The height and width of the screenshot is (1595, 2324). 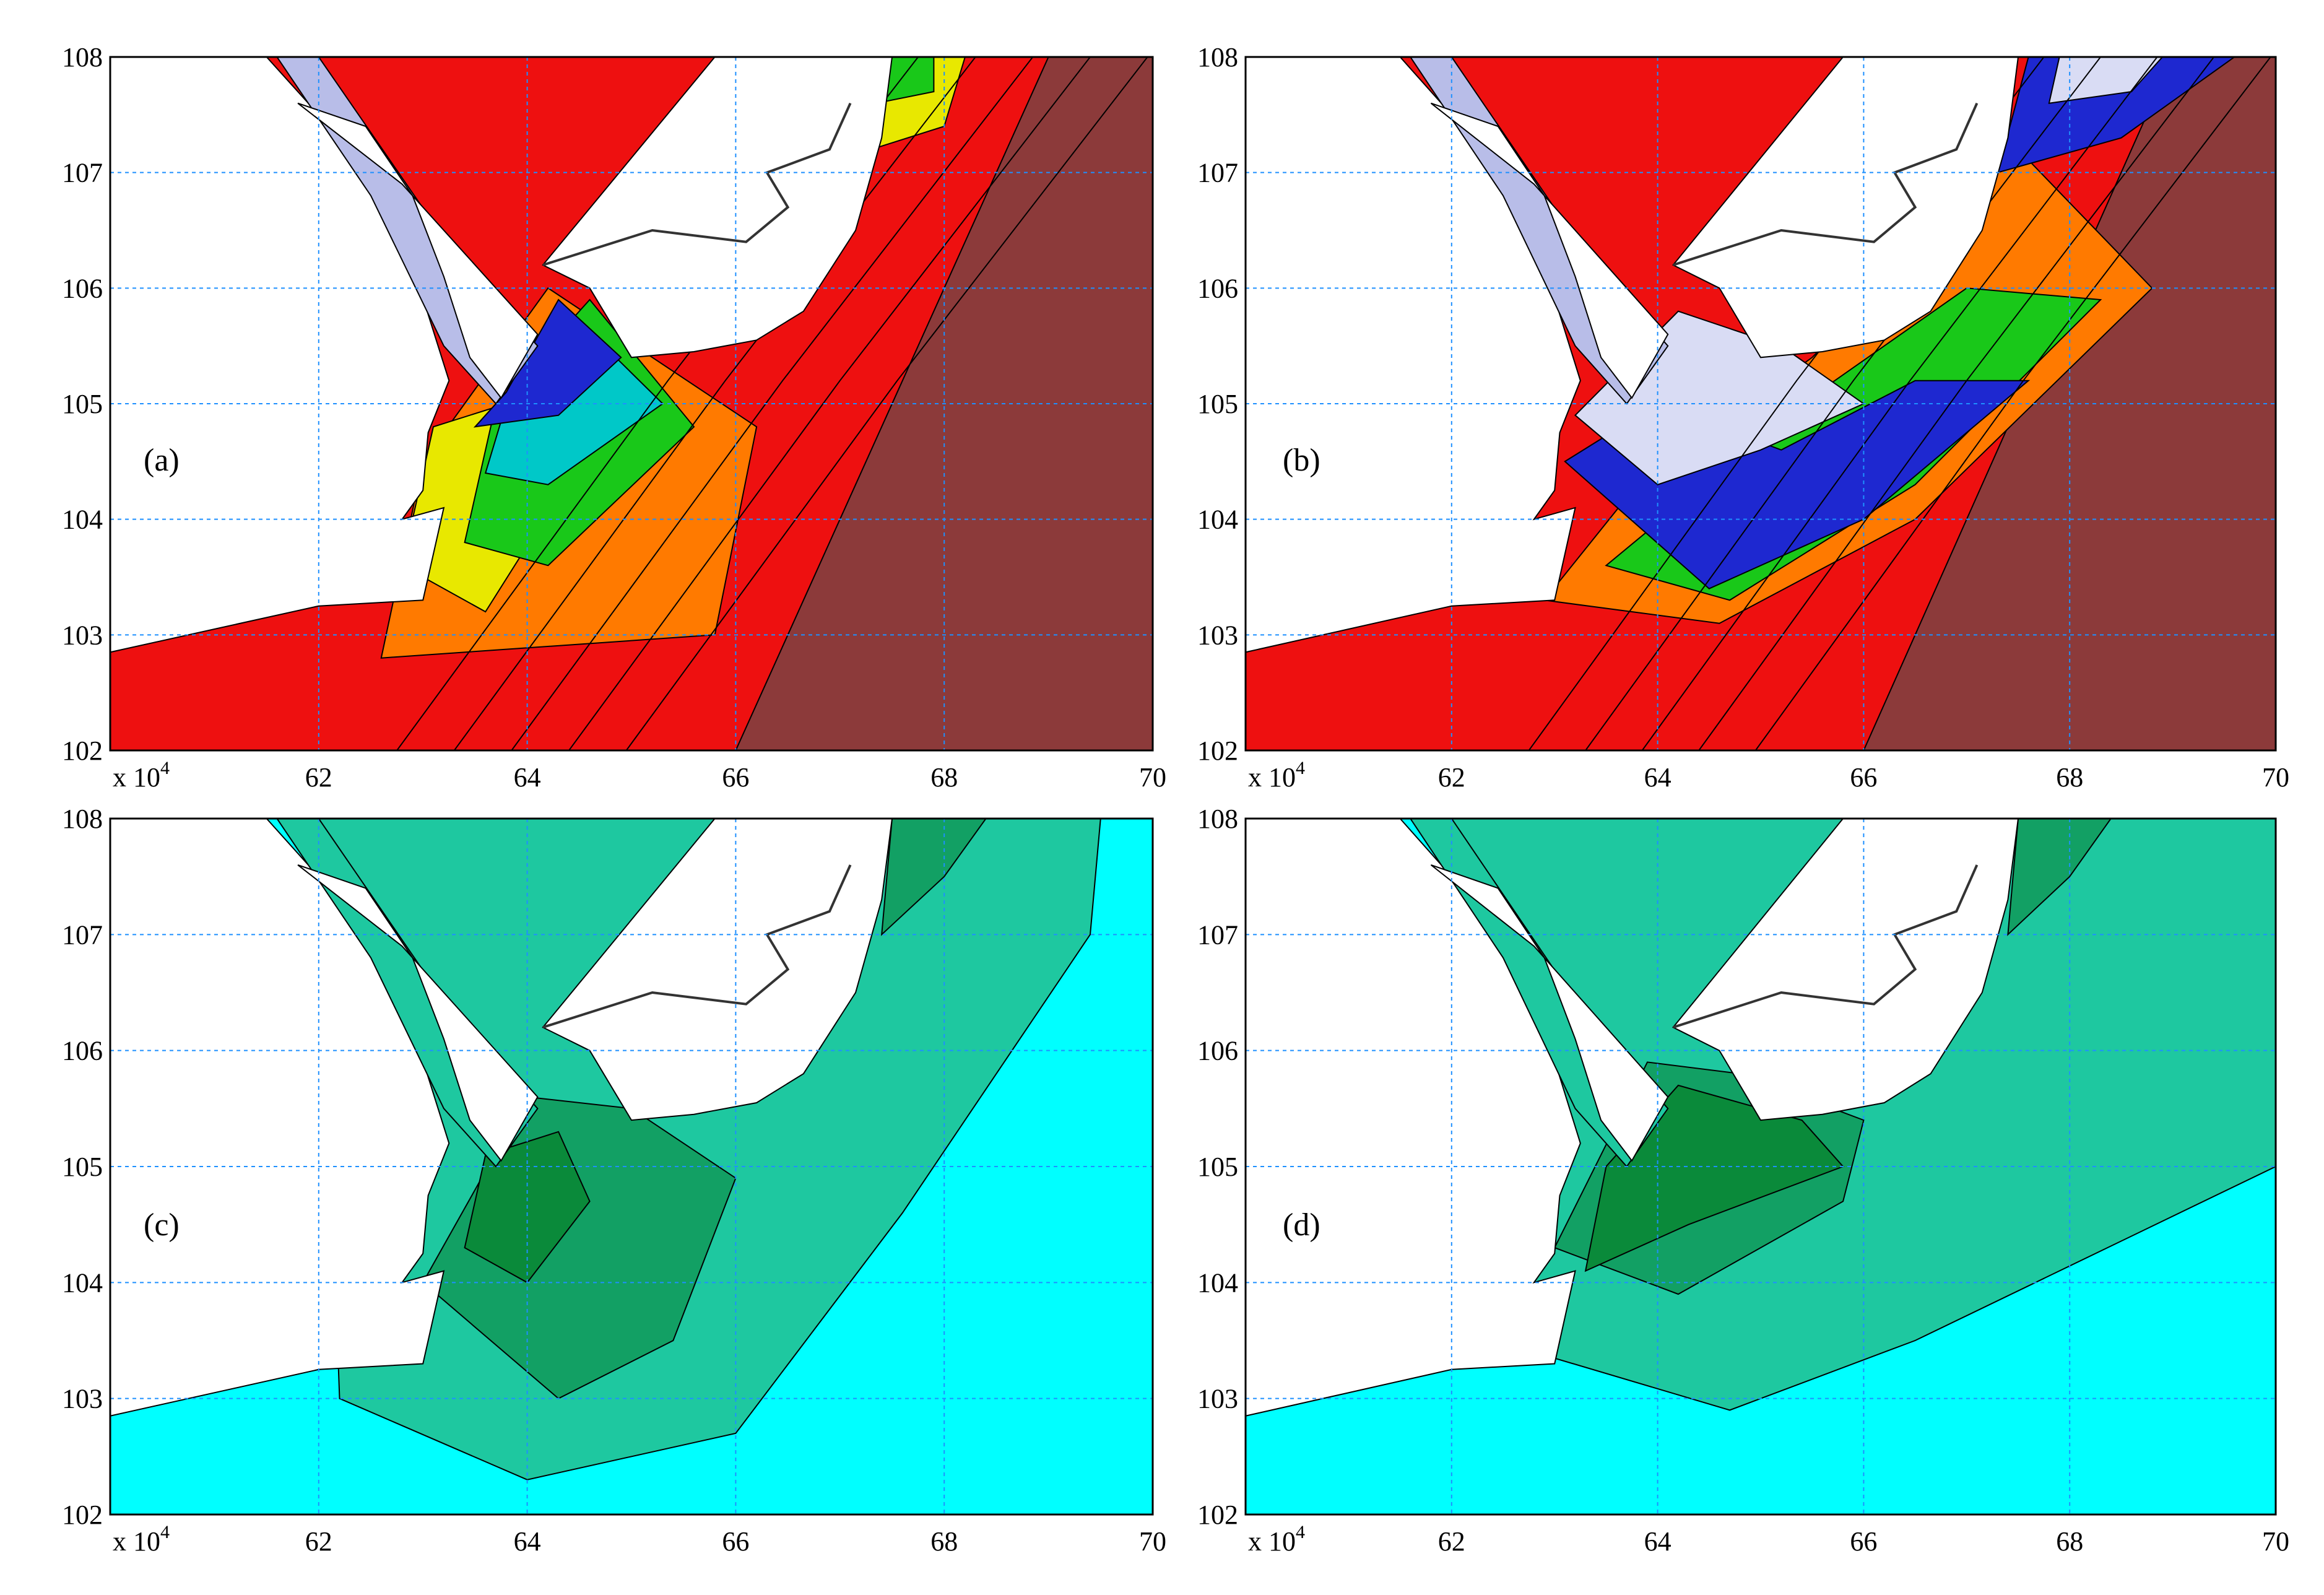 What do you see at coordinates (1301, 460) in the screenshot?
I see `panel-label: (b)` at bounding box center [1301, 460].